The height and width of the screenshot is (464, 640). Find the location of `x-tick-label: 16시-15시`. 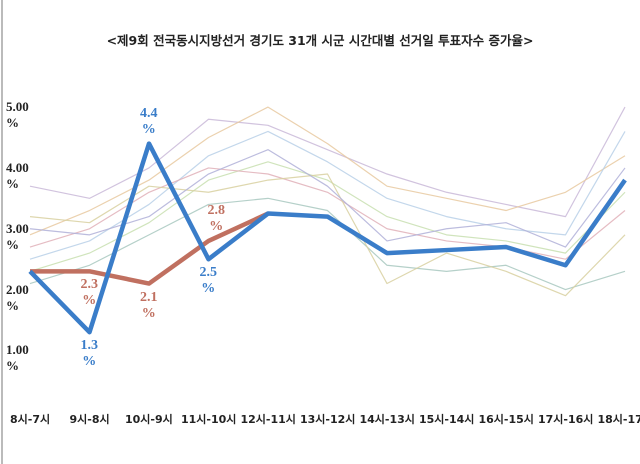

x-tick-label: 16시-15시 is located at coordinates (506, 419).